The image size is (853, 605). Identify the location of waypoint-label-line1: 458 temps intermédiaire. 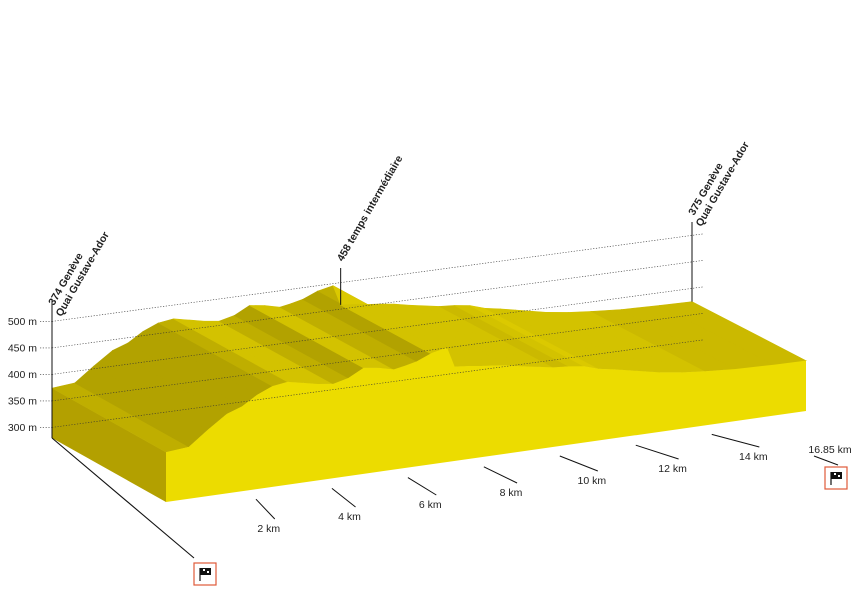
(370, 208).